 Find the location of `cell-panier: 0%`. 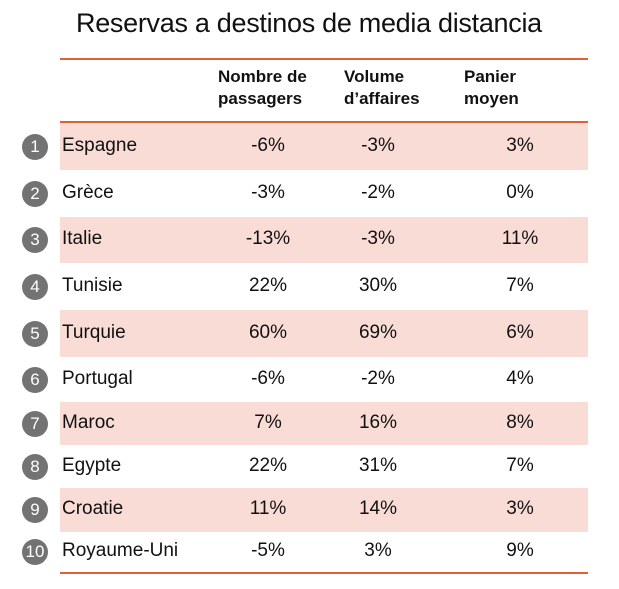

cell-panier: 0% is located at coordinates (520, 192).